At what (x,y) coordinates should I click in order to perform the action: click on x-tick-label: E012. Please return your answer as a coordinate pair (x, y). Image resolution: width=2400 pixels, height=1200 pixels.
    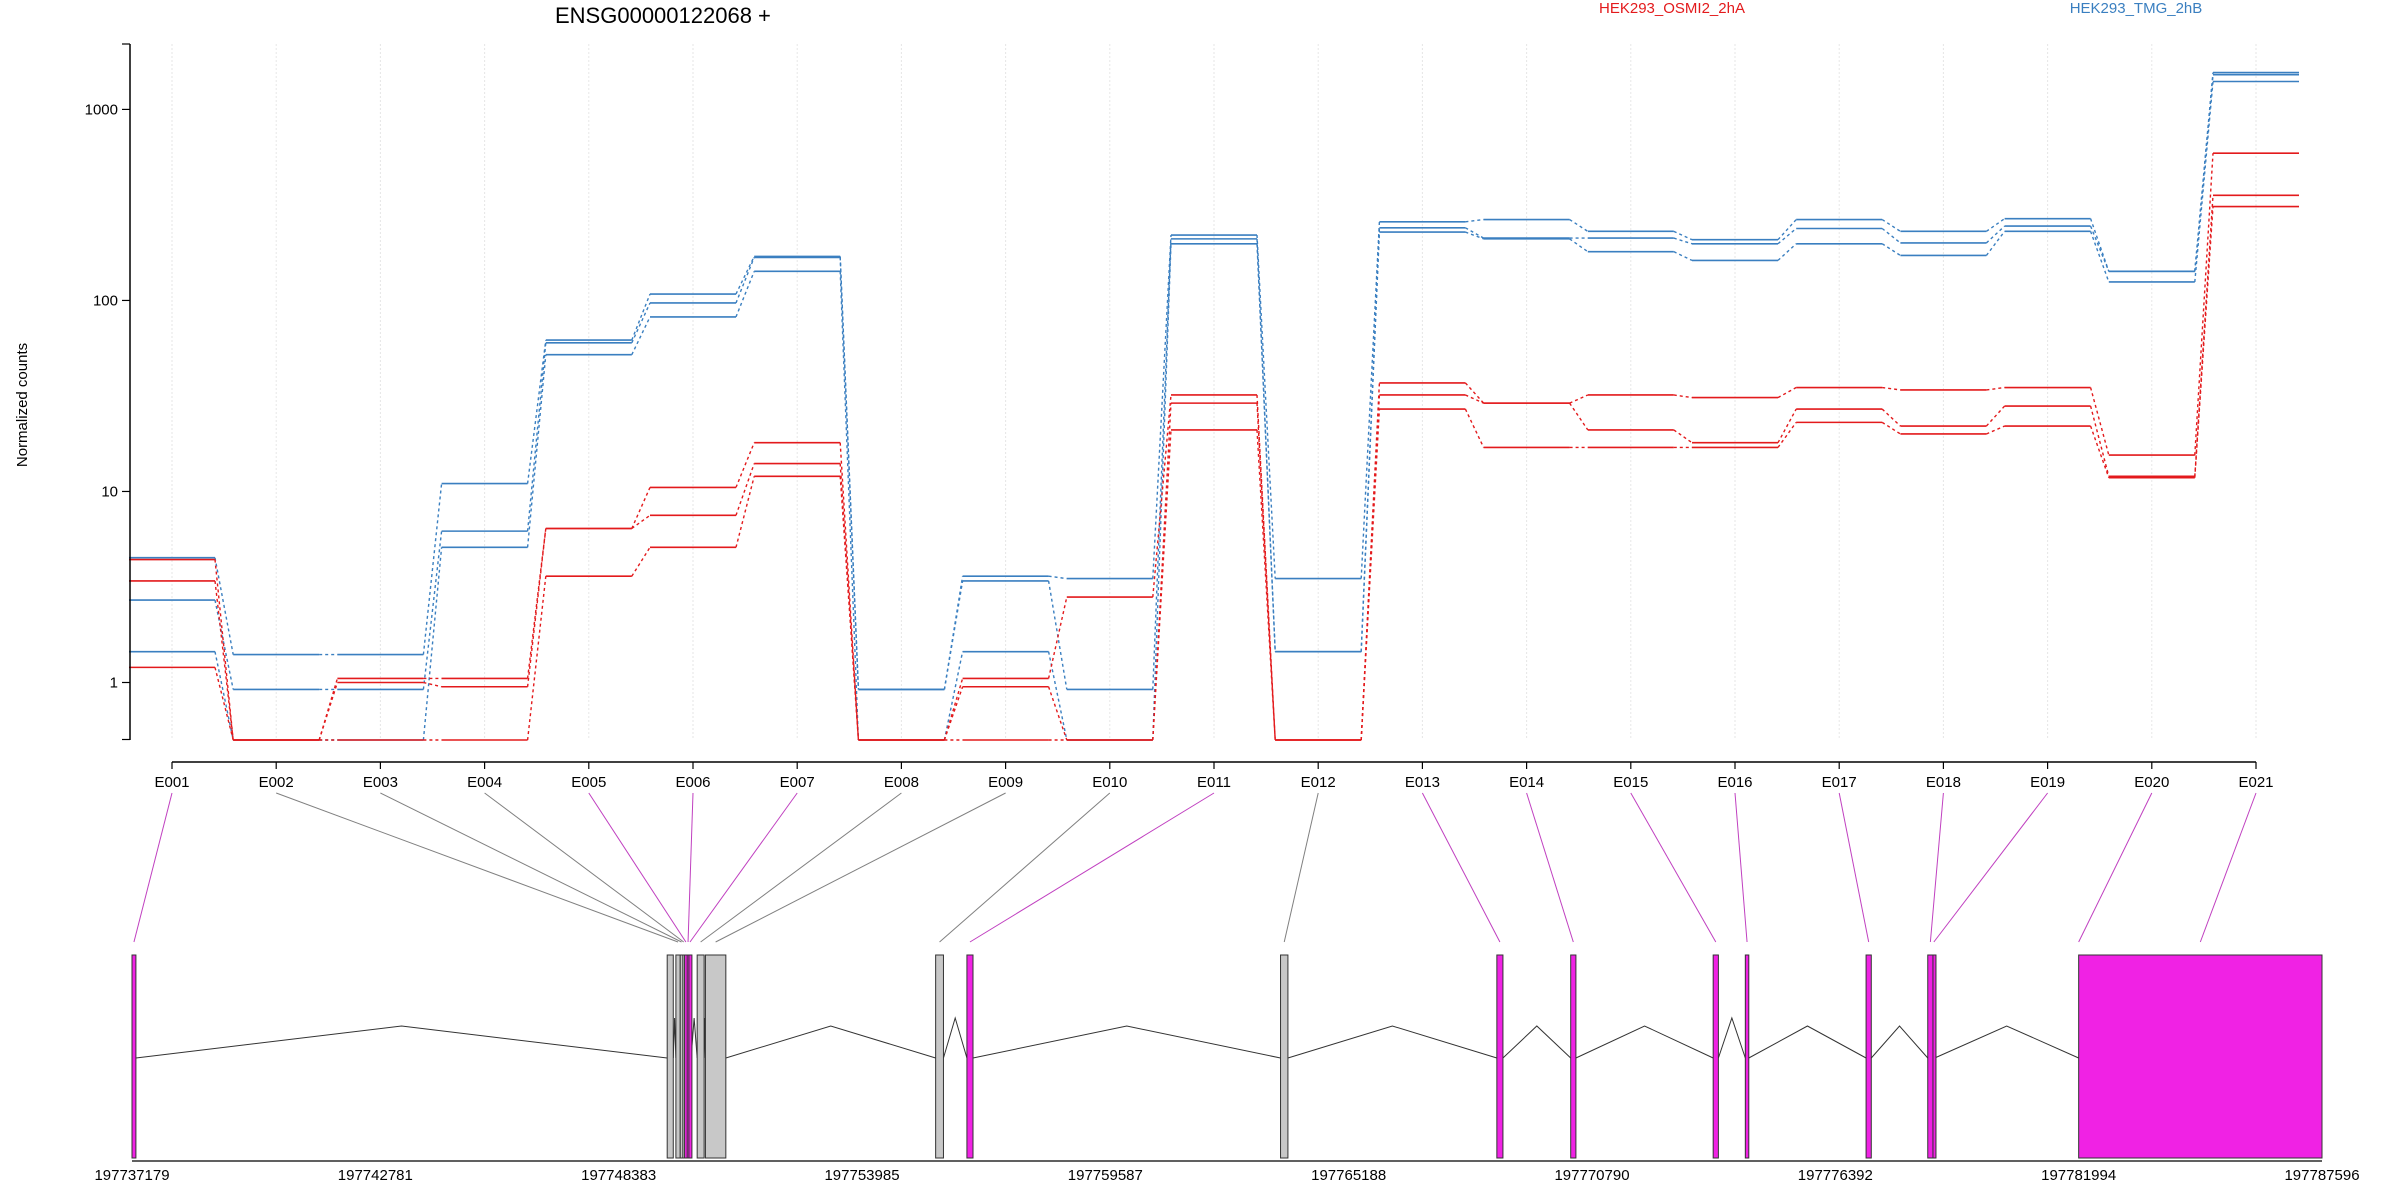
    Looking at the image, I should click on (1318, 782).